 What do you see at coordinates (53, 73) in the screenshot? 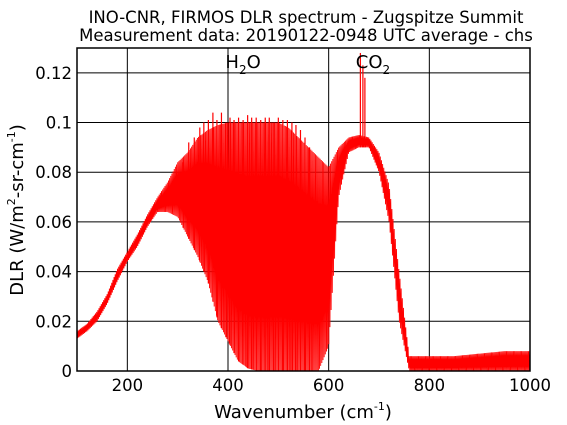
I see `y-tick-label: 0.12` at bounding box center [53, 73].